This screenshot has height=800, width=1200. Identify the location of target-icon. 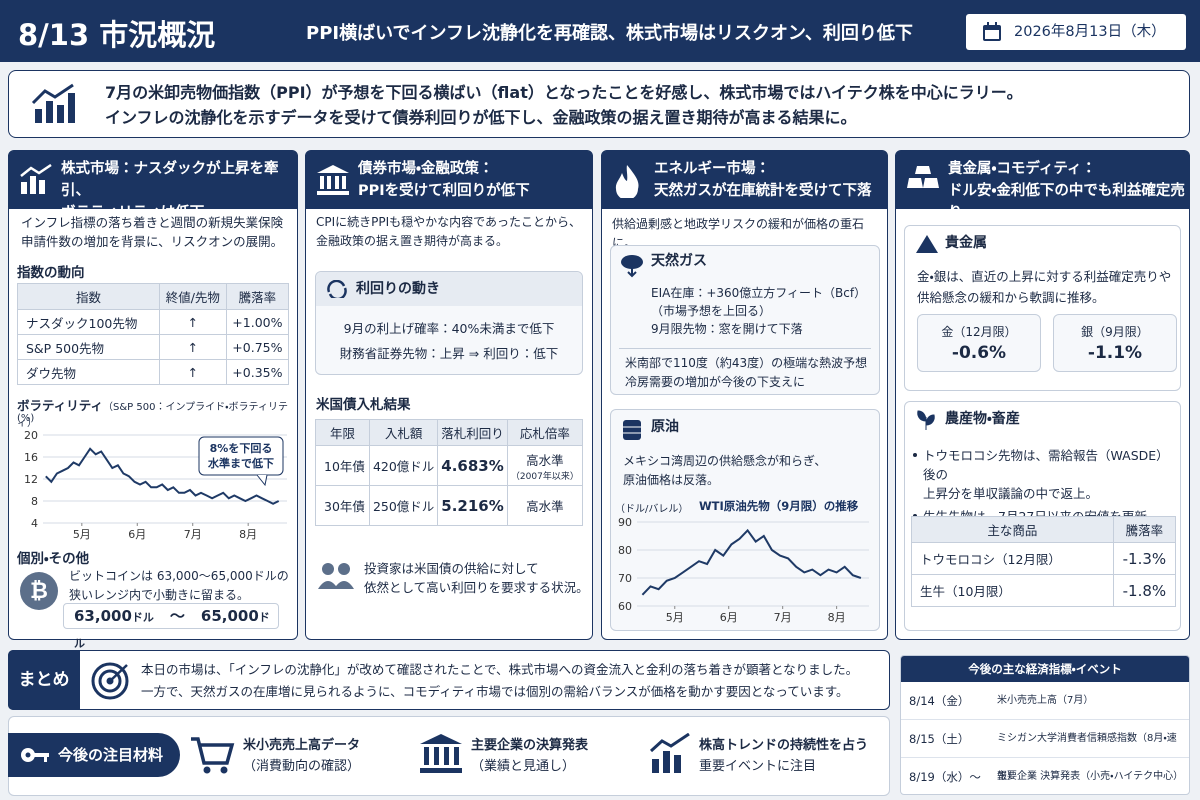
(110, 681).